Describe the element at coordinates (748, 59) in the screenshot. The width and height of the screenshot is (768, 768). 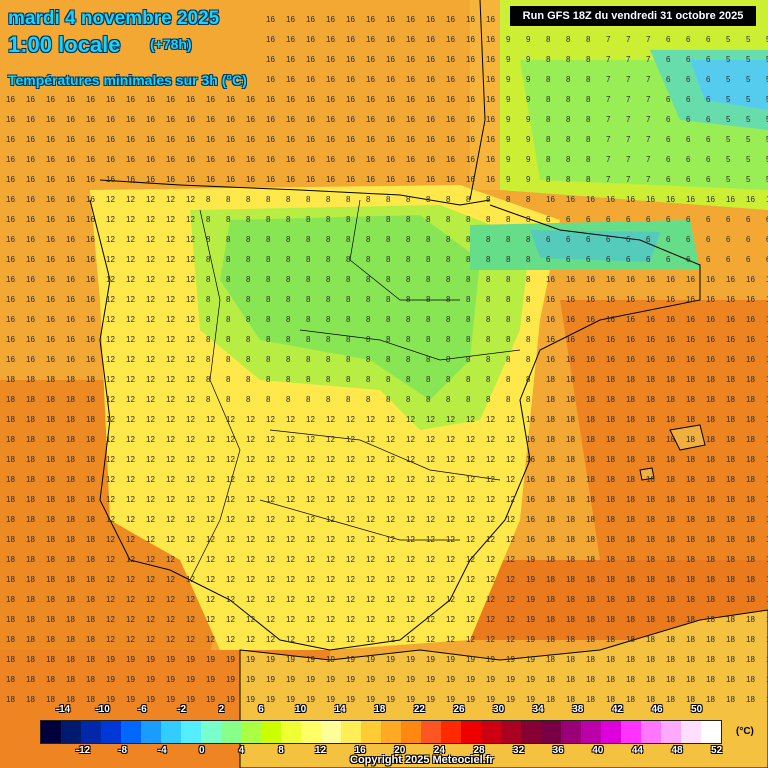
I see `grid-value: 5` at that location.